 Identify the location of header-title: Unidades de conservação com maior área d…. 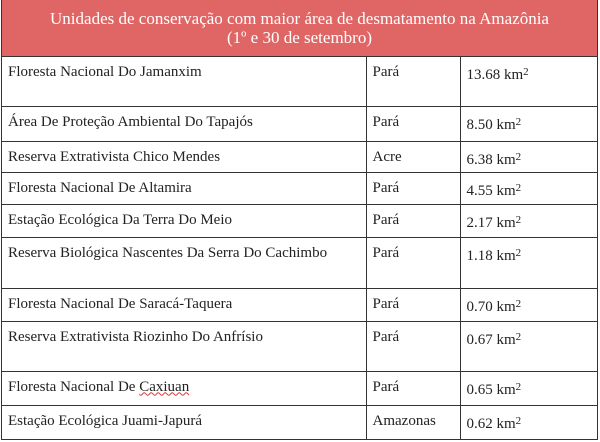
(299, 18).